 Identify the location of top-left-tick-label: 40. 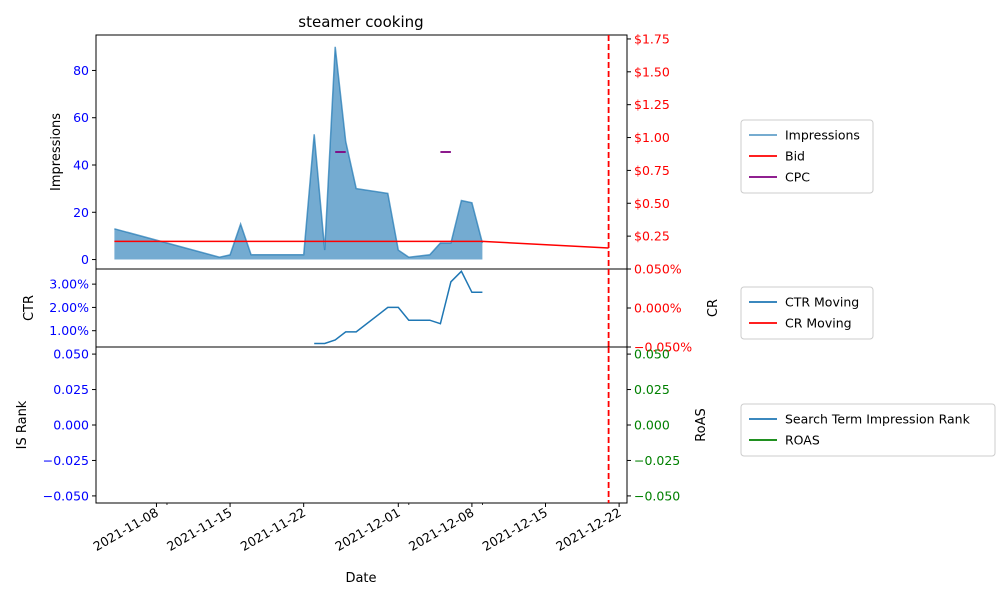
(81, 165).